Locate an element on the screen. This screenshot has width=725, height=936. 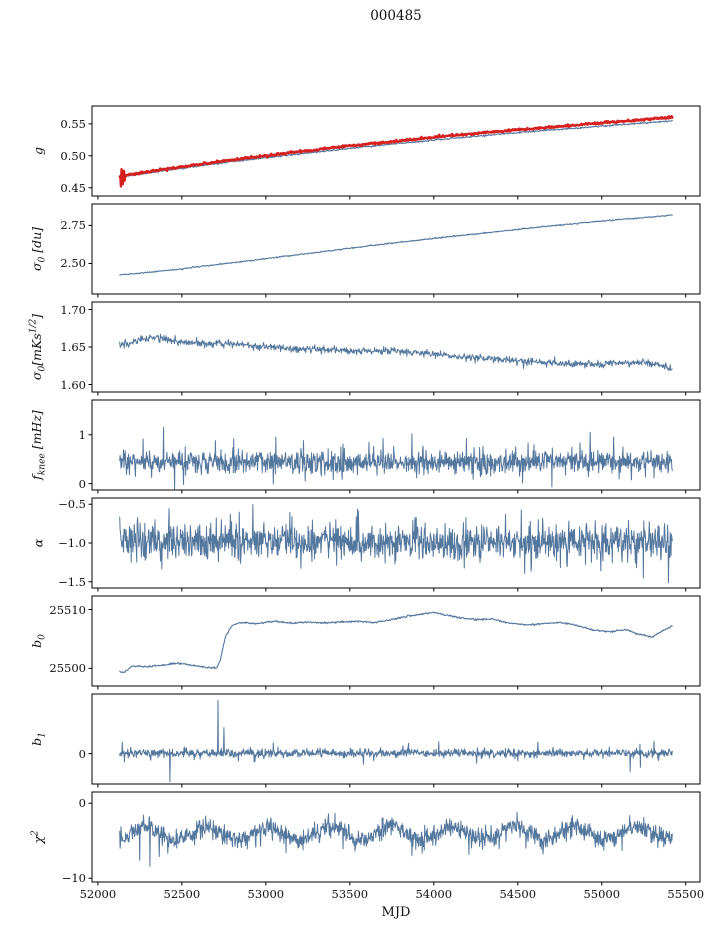
panel-3-canvas is located at coordinates (396, 347).